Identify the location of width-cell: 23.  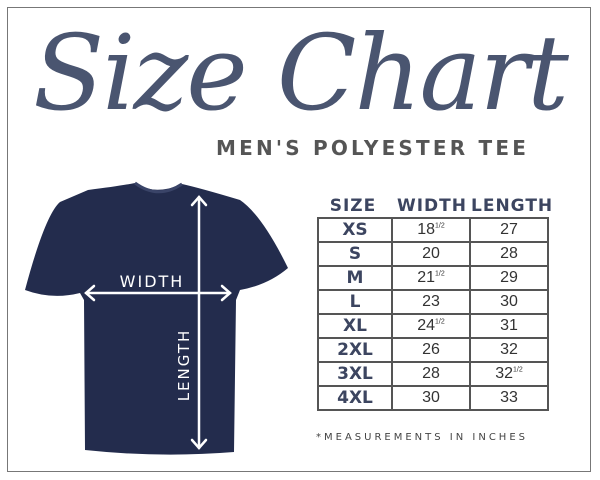
(431, 302).